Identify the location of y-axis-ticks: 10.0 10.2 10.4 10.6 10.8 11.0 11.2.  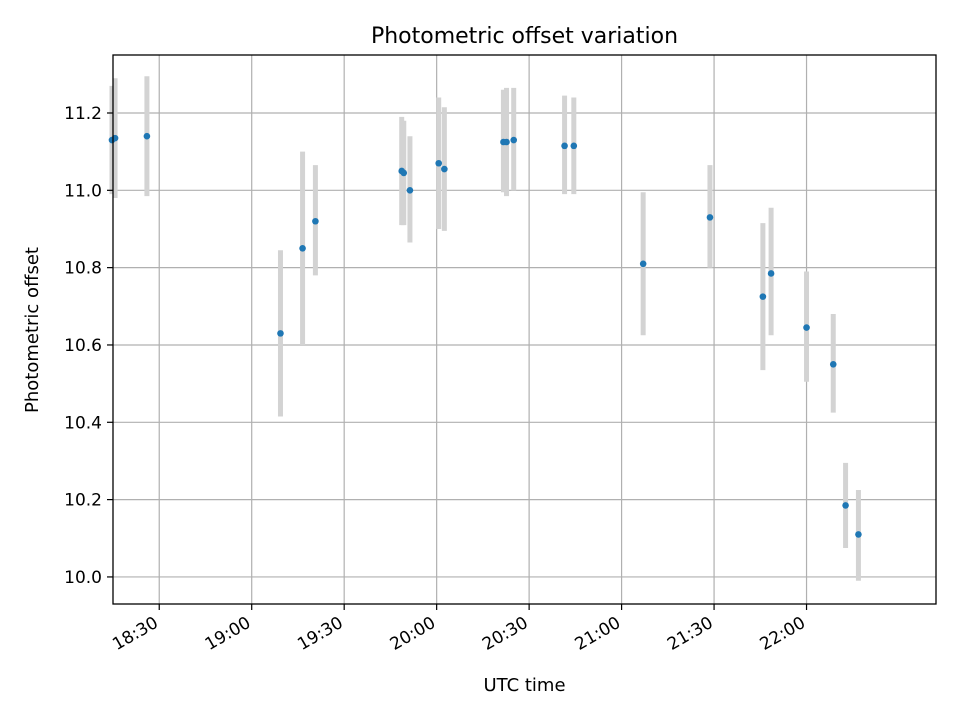
(88, 346).